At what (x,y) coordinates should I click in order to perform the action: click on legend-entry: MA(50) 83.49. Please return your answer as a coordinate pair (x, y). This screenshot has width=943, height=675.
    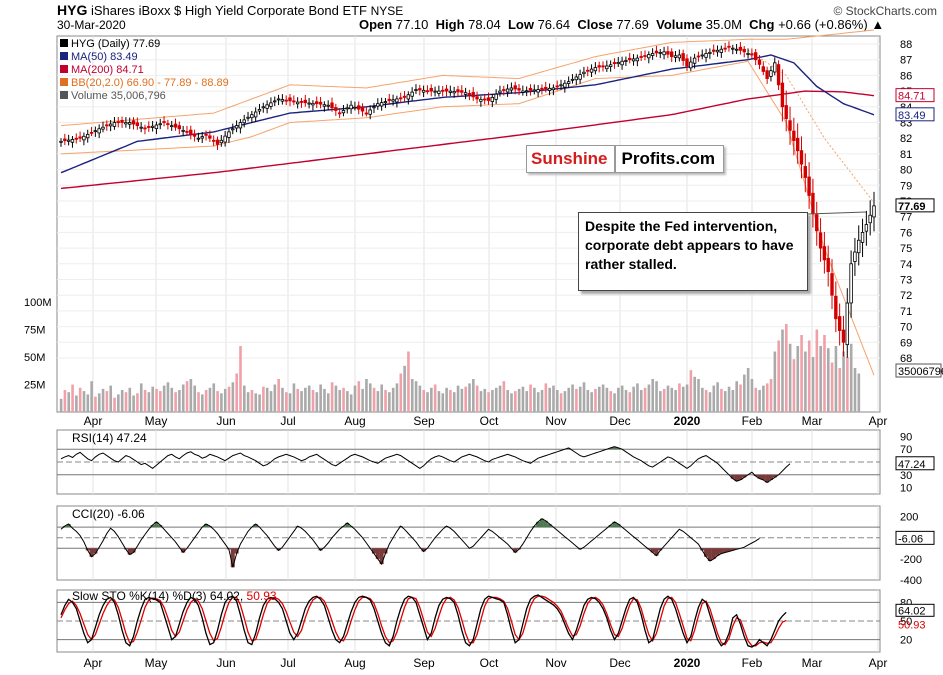
    Looking at the image, I should click on (104, 57).